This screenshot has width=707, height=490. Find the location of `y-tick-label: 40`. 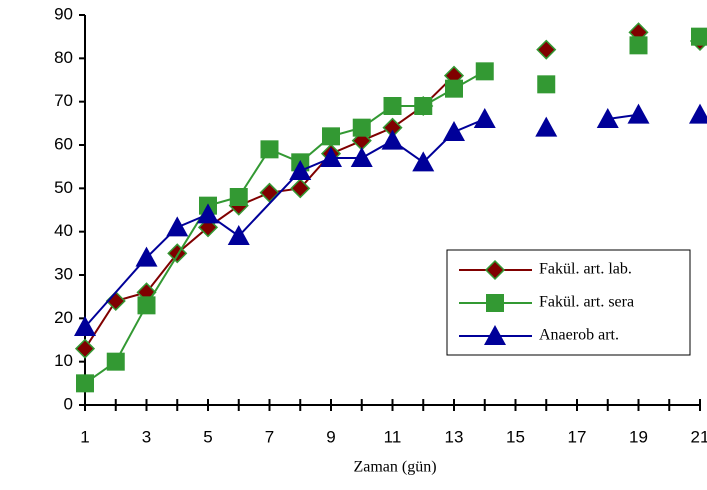

y-tick-label: 40 is located at coordinates (63, 230).